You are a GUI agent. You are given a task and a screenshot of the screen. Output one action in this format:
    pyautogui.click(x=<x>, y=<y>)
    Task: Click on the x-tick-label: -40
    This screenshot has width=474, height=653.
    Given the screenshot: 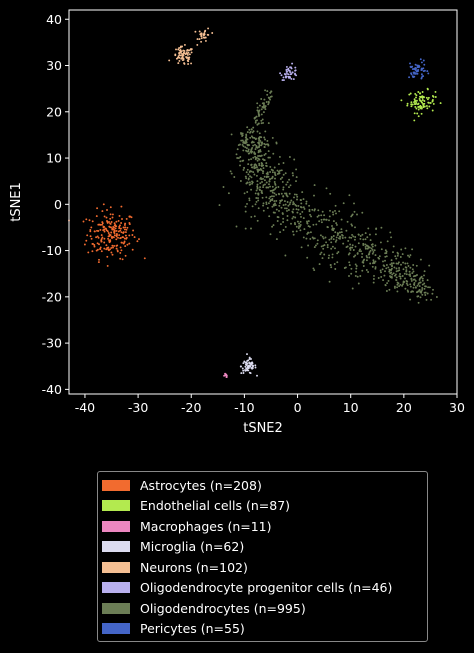 What is the action you would take?
    pyautogui.click(x=85, y=407)
    